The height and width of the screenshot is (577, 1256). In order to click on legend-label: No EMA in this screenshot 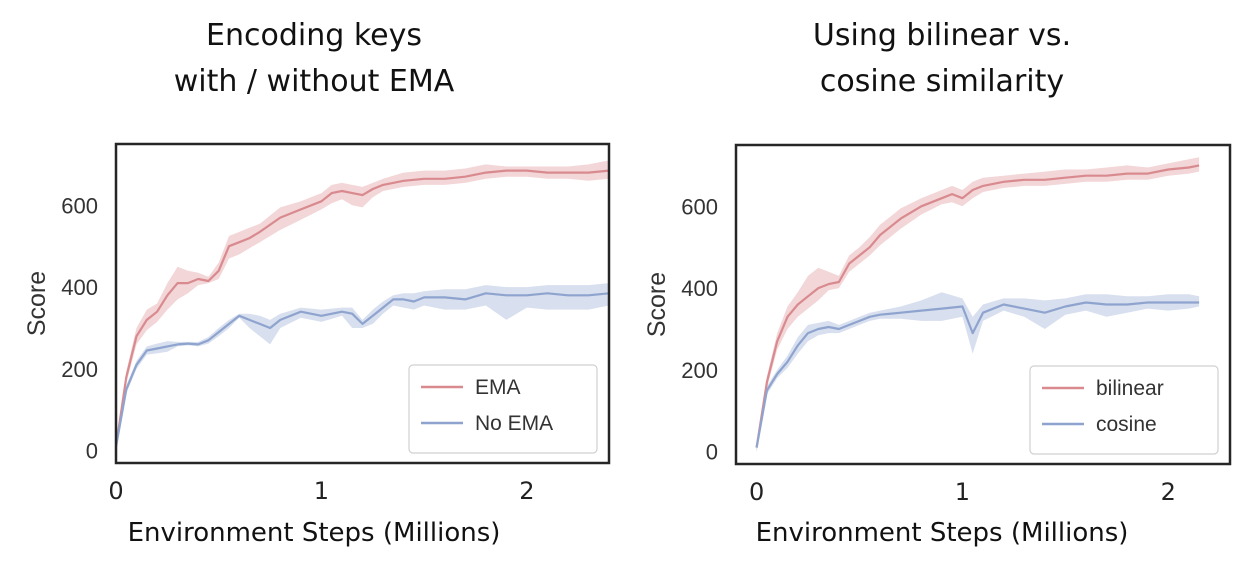, I will do `click(514, 423)`.